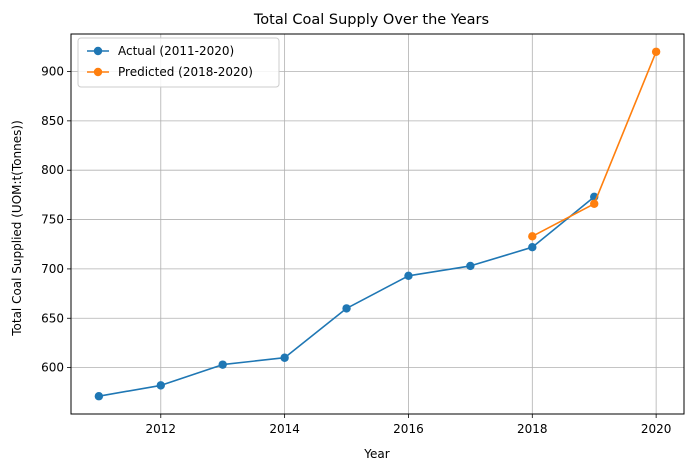  I want to click on chart-title: Total Coal Supply Over the Years, so click(371, 20).